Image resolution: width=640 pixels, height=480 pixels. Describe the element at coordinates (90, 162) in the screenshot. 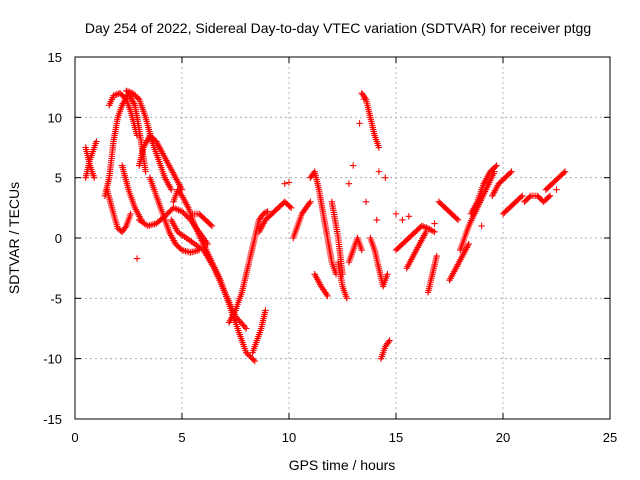

I see `series-arc-b` at that location.